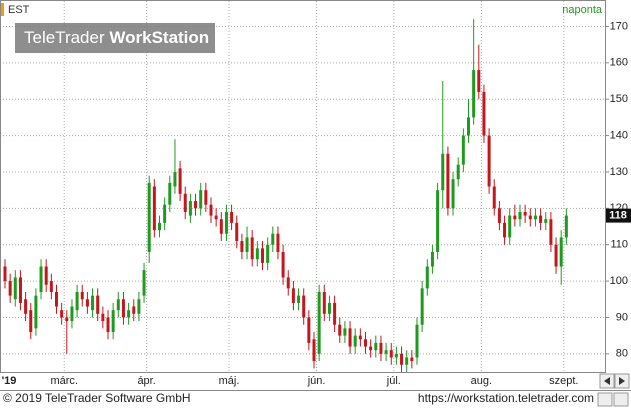 This screenshot has width=631, height=408. I want to click on y-tick-label: 80, so click(622, 354).